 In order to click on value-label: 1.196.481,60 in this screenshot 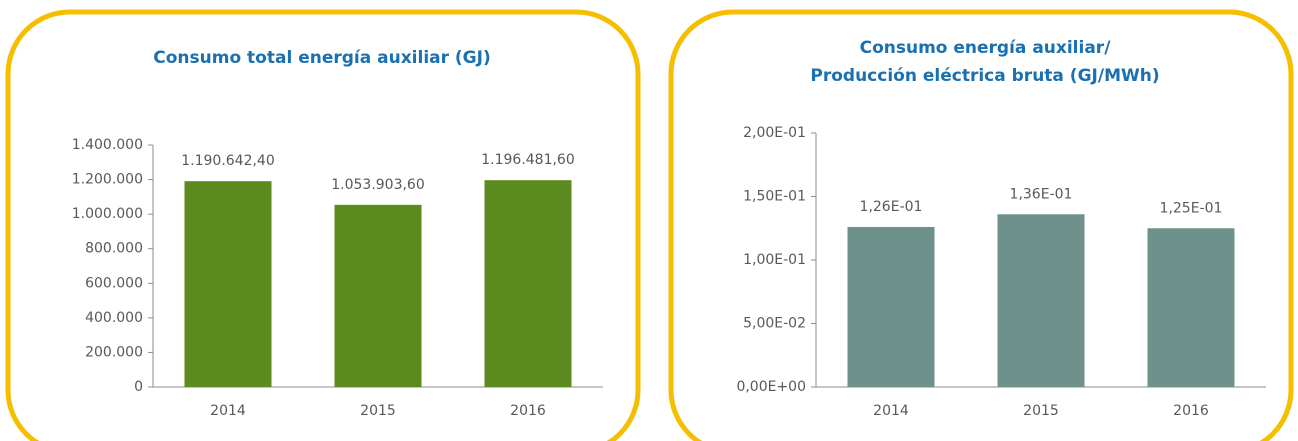, I will do `click(528, 160)`.